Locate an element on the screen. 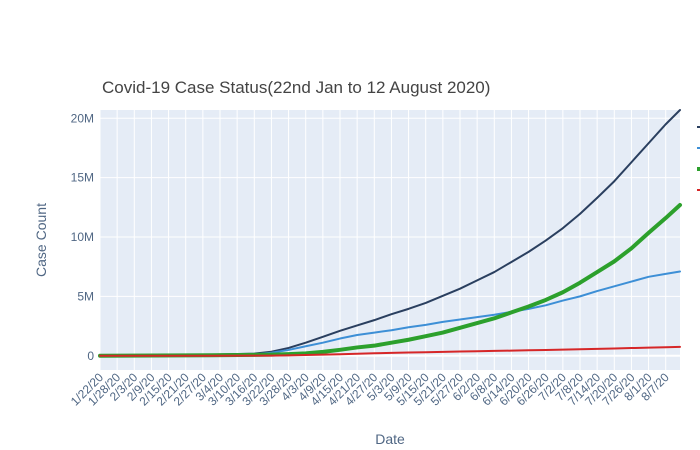  y-axis-title: Case Count is located at coordinates (41, 240).